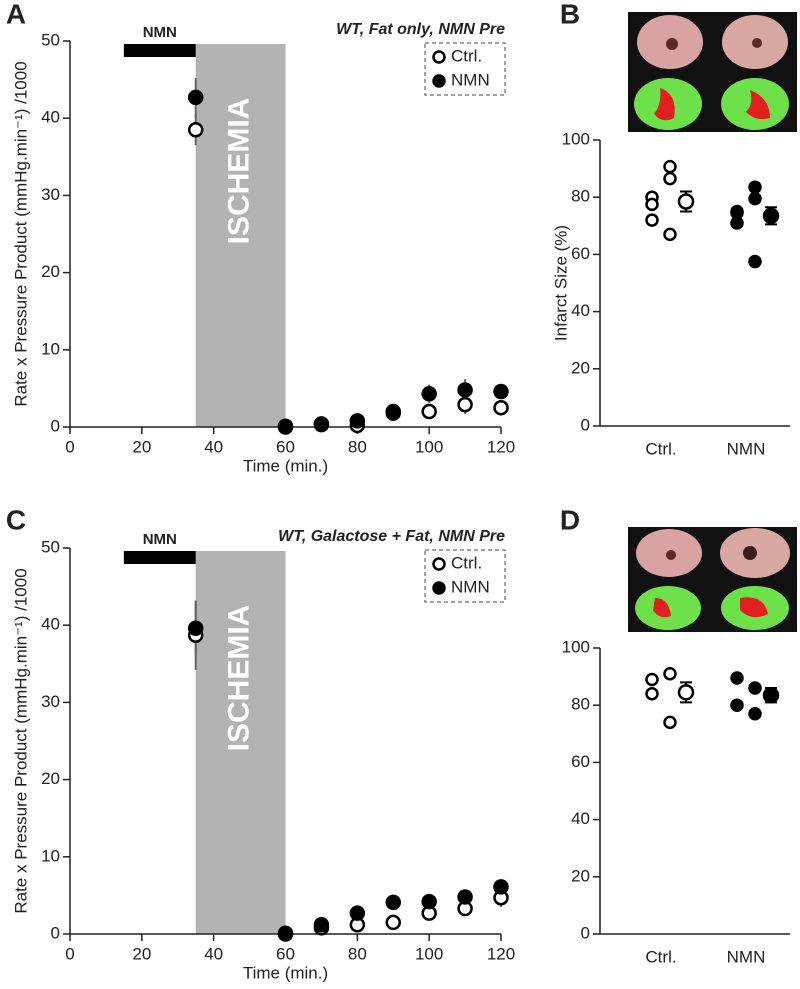 This screenshot has width=800, height=989. What do you see at coordinates (391, 536) in the screenshot?
I see `chart-title: WT, Galactose + Fat, NMN Pre` at bounding box center [391, 536].